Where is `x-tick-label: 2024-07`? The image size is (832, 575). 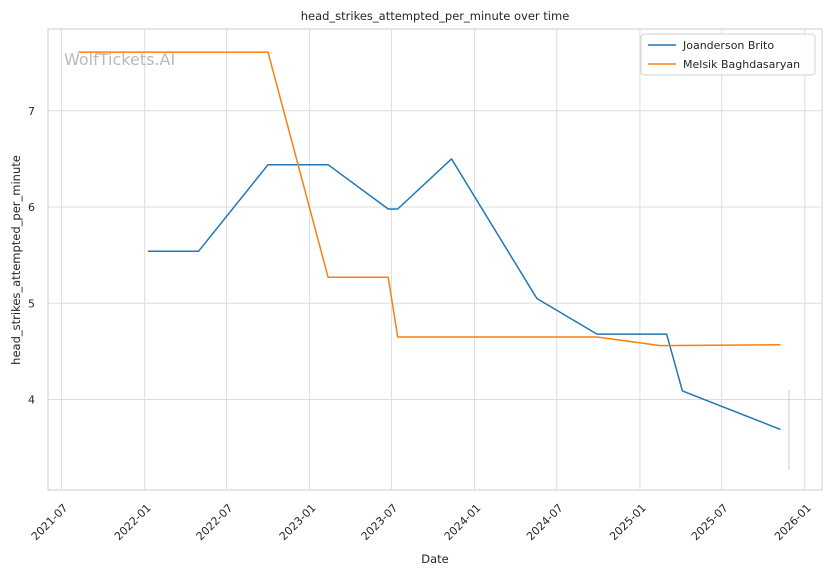
x-tick-label: 2024-07 is located at coordinates (545, 522).